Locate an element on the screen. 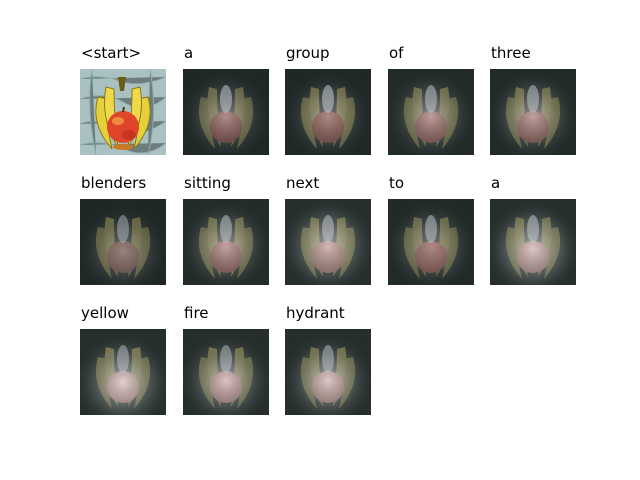 The image size is (640, 480). caption-word: blenders is located at coordinates (114, 183).